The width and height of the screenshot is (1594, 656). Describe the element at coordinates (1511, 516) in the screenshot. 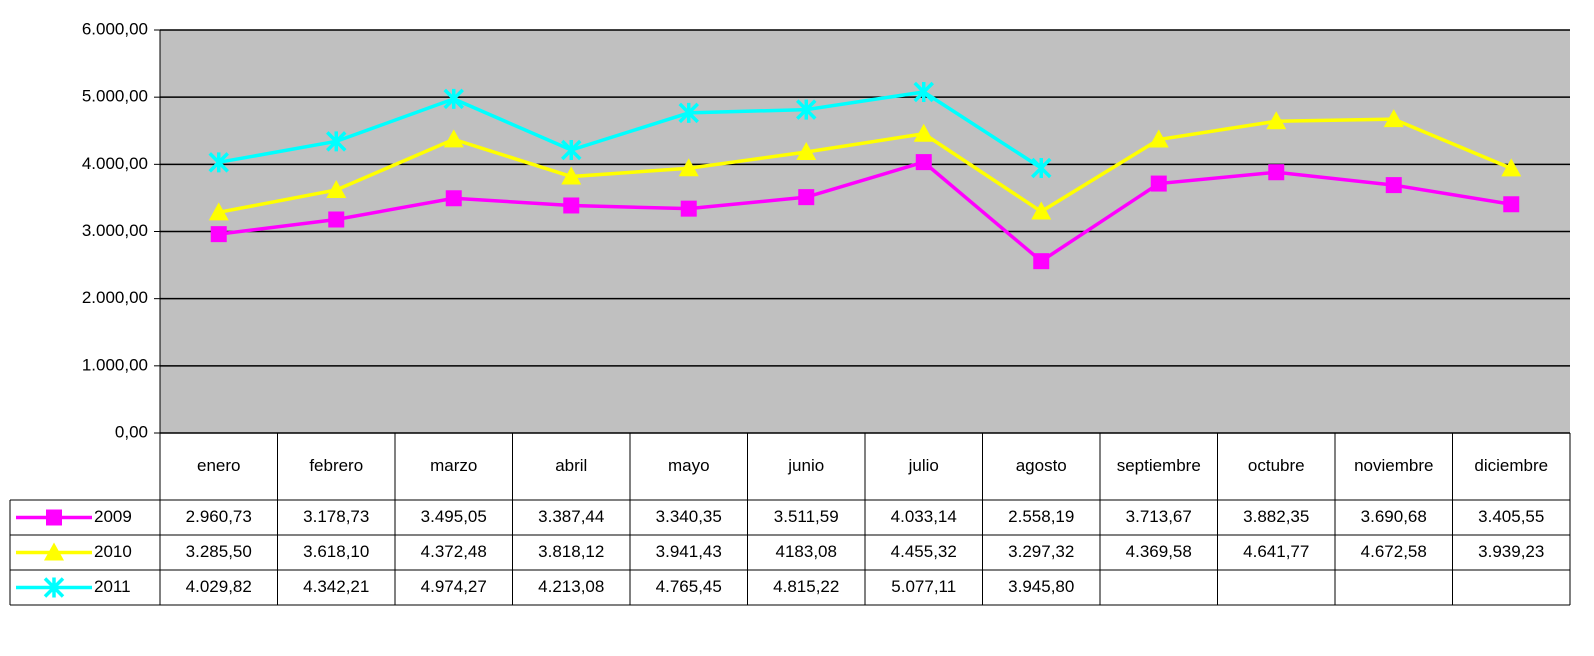

I see `data-label: 3.405,55` at that location.